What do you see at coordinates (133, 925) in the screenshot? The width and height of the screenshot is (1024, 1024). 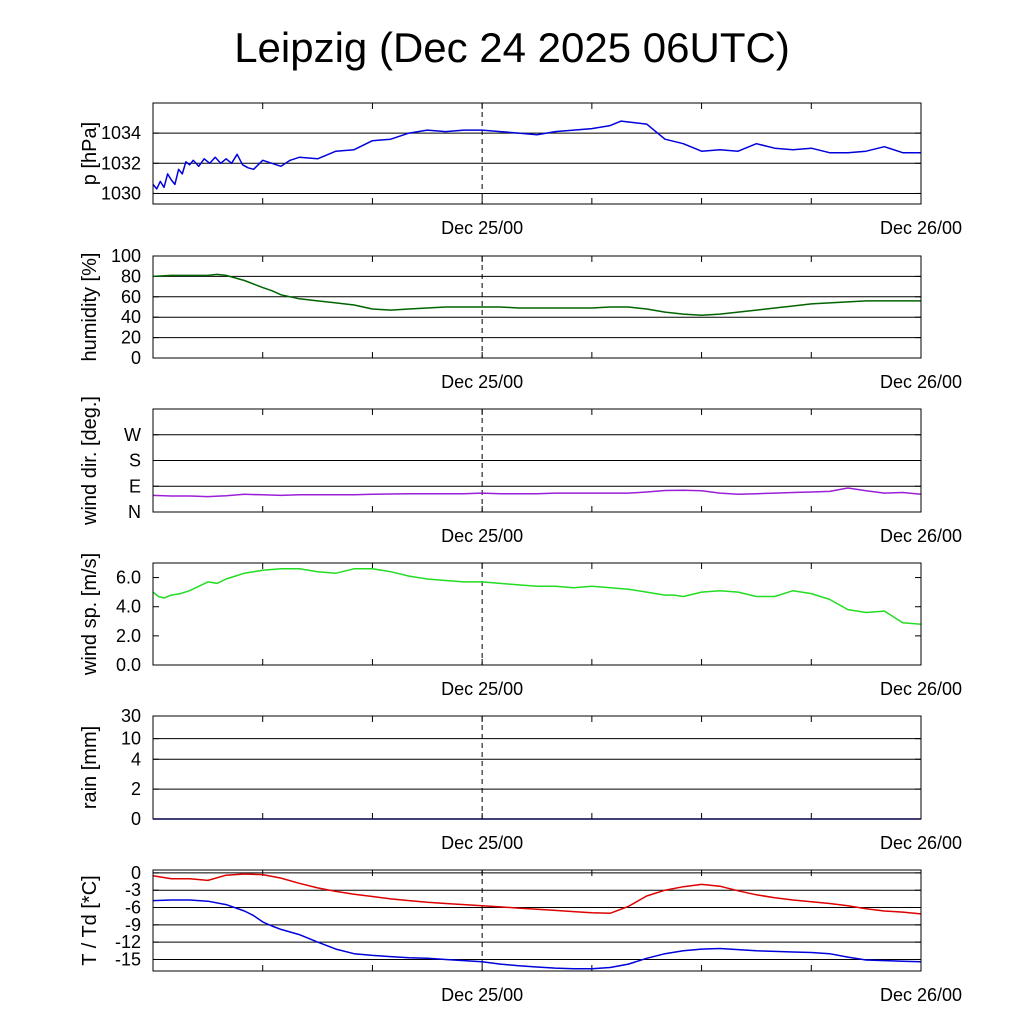 I see `y-tick-label: -9` at bounding box center [133, 925].